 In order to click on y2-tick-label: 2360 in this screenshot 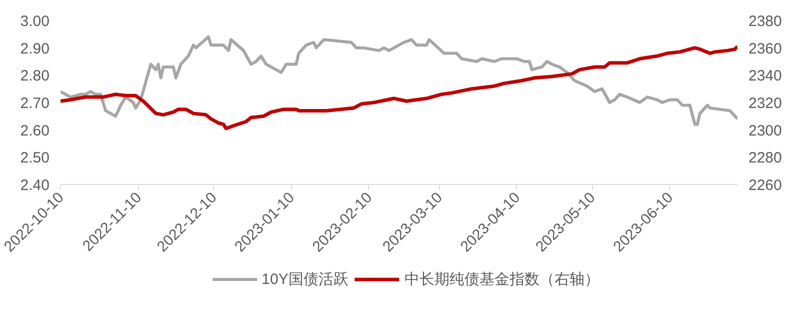, I will do `click(765, 49)`.